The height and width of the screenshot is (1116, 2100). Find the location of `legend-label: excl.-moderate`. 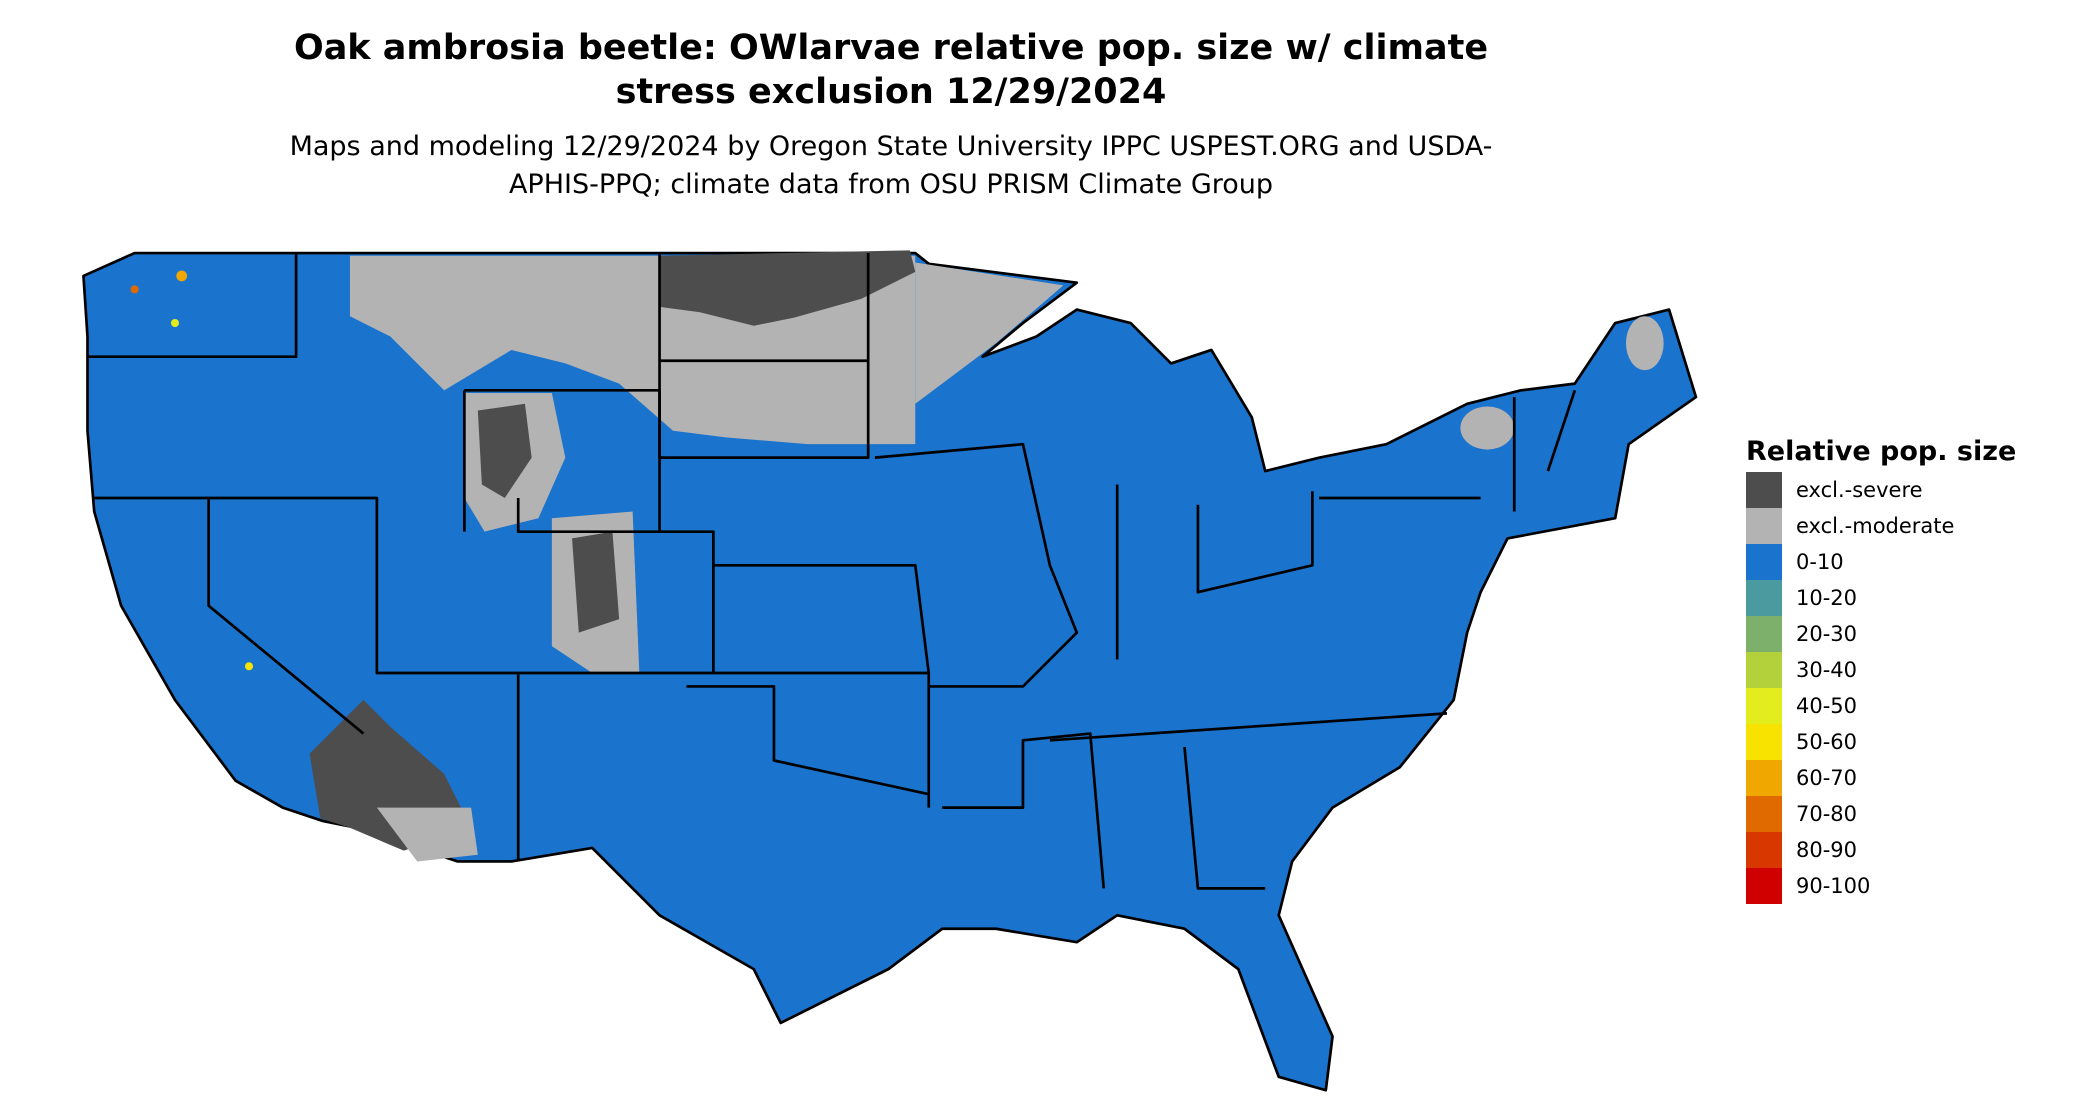

legend-label: excl.-moderate is located at coordinates (1875, 526).